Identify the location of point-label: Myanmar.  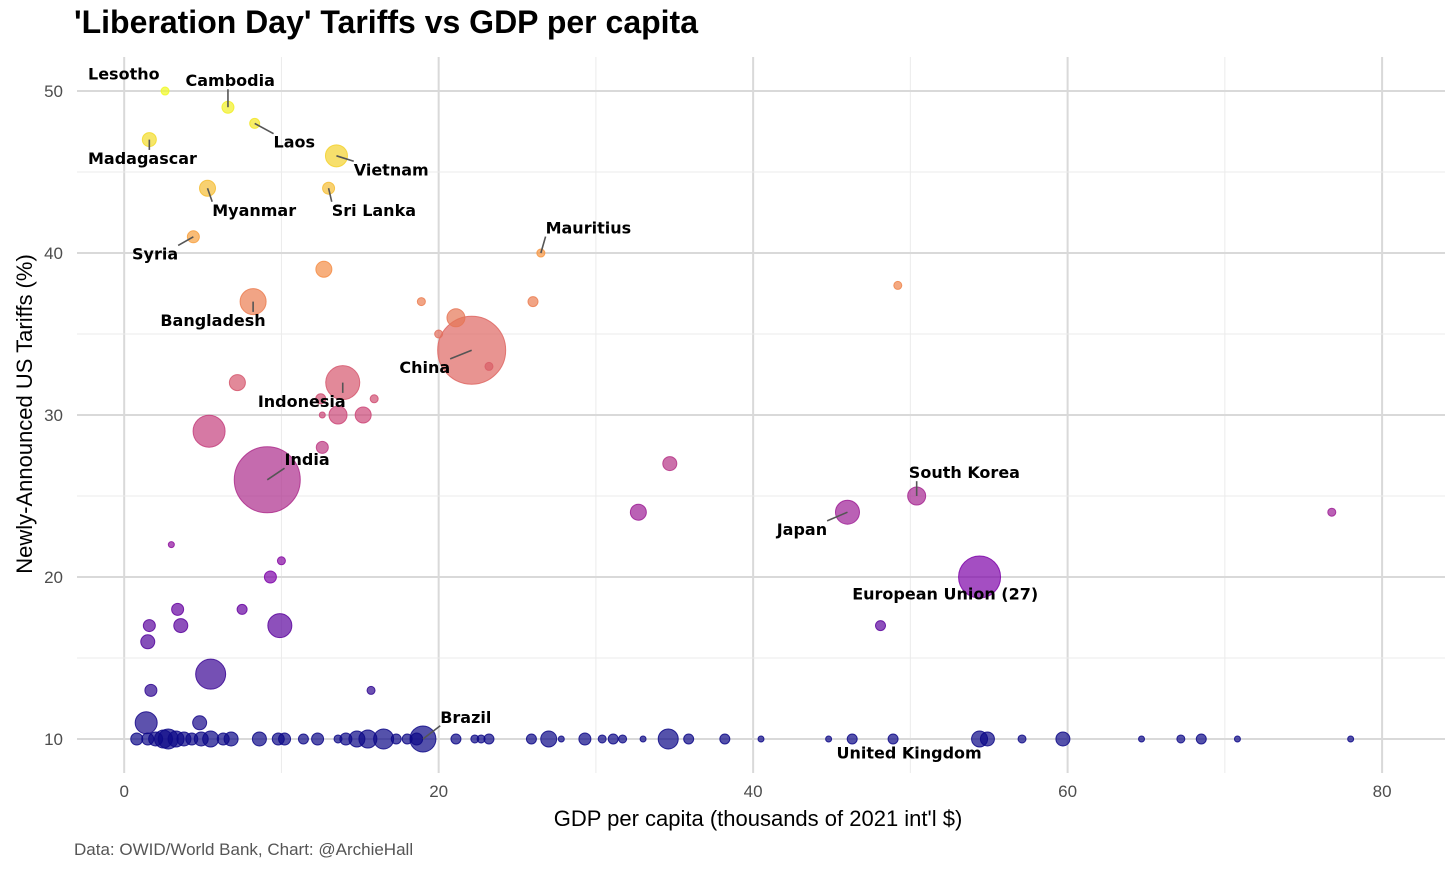
(254, 210).